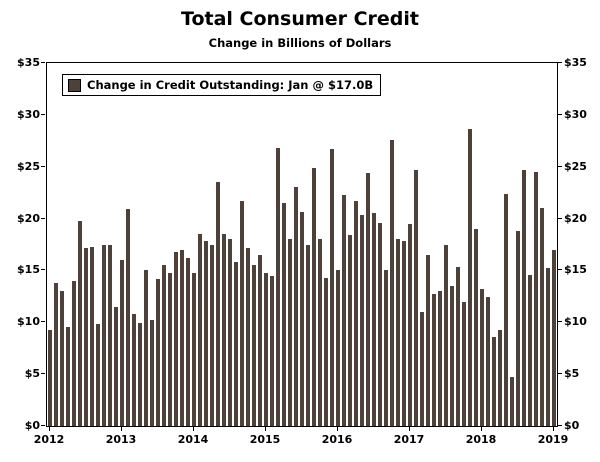  Describe the element at coordinates (553, 439) in the screenshot. I see `x-axis-tick-label: 2019` at that location.